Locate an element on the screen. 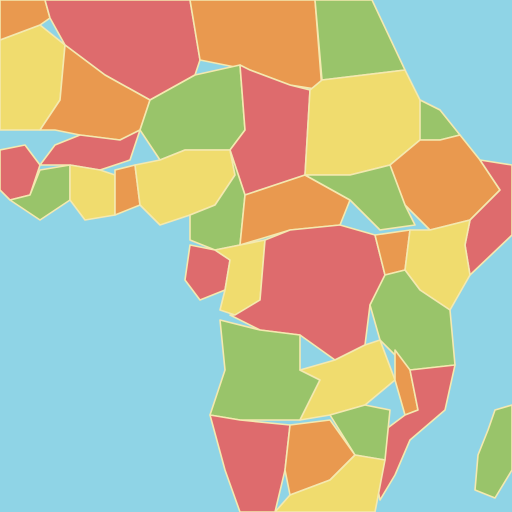  region-zambia is located at coordinates (347, 380).